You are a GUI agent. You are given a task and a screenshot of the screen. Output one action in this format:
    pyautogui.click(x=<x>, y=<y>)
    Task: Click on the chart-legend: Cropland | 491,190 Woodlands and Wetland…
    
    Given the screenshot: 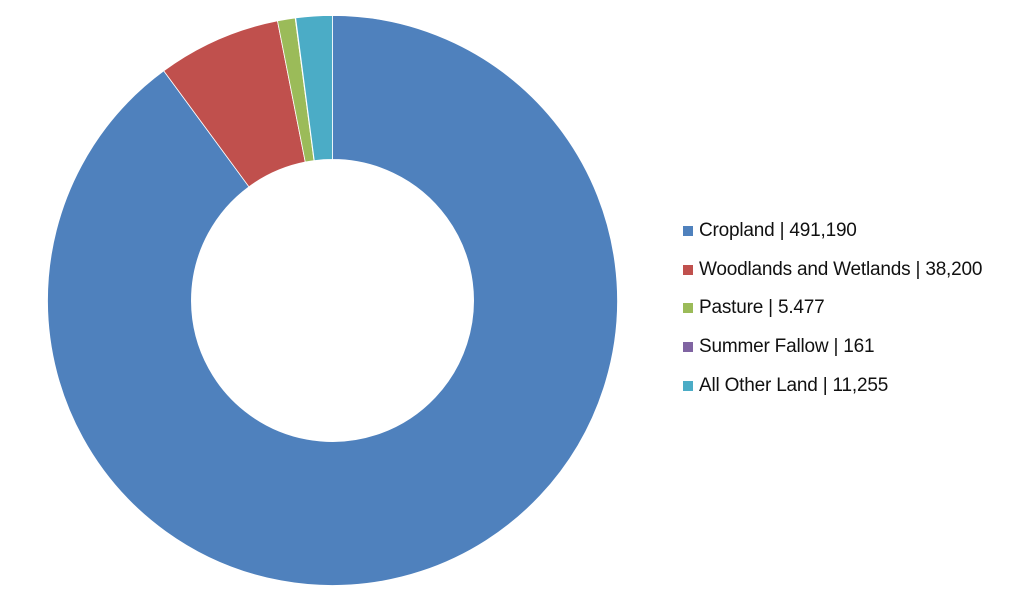 What is the action you would take?
    pyautogui.click(x=832, y=308)
    